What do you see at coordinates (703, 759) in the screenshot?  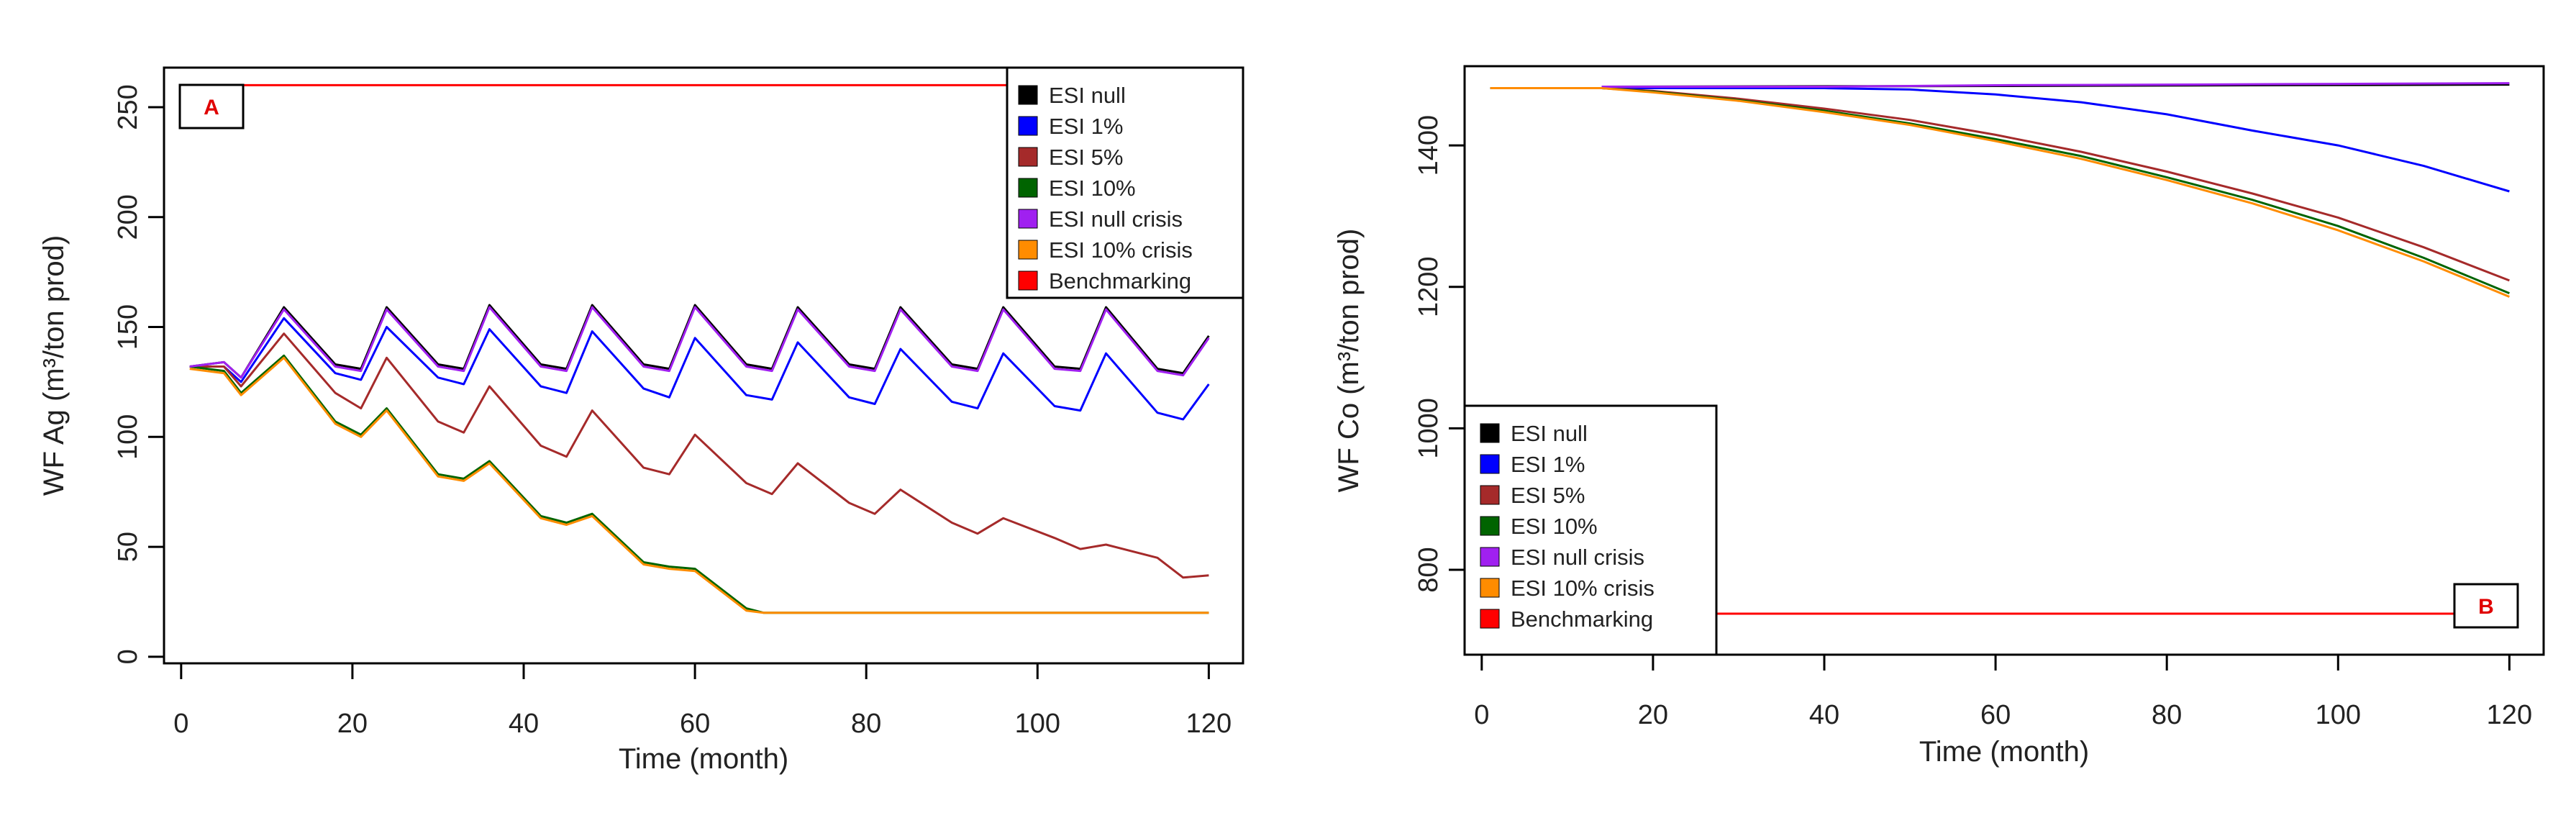 I see `chart-a-x-axis-label: Time (month)` at bounding box center [703, 759].